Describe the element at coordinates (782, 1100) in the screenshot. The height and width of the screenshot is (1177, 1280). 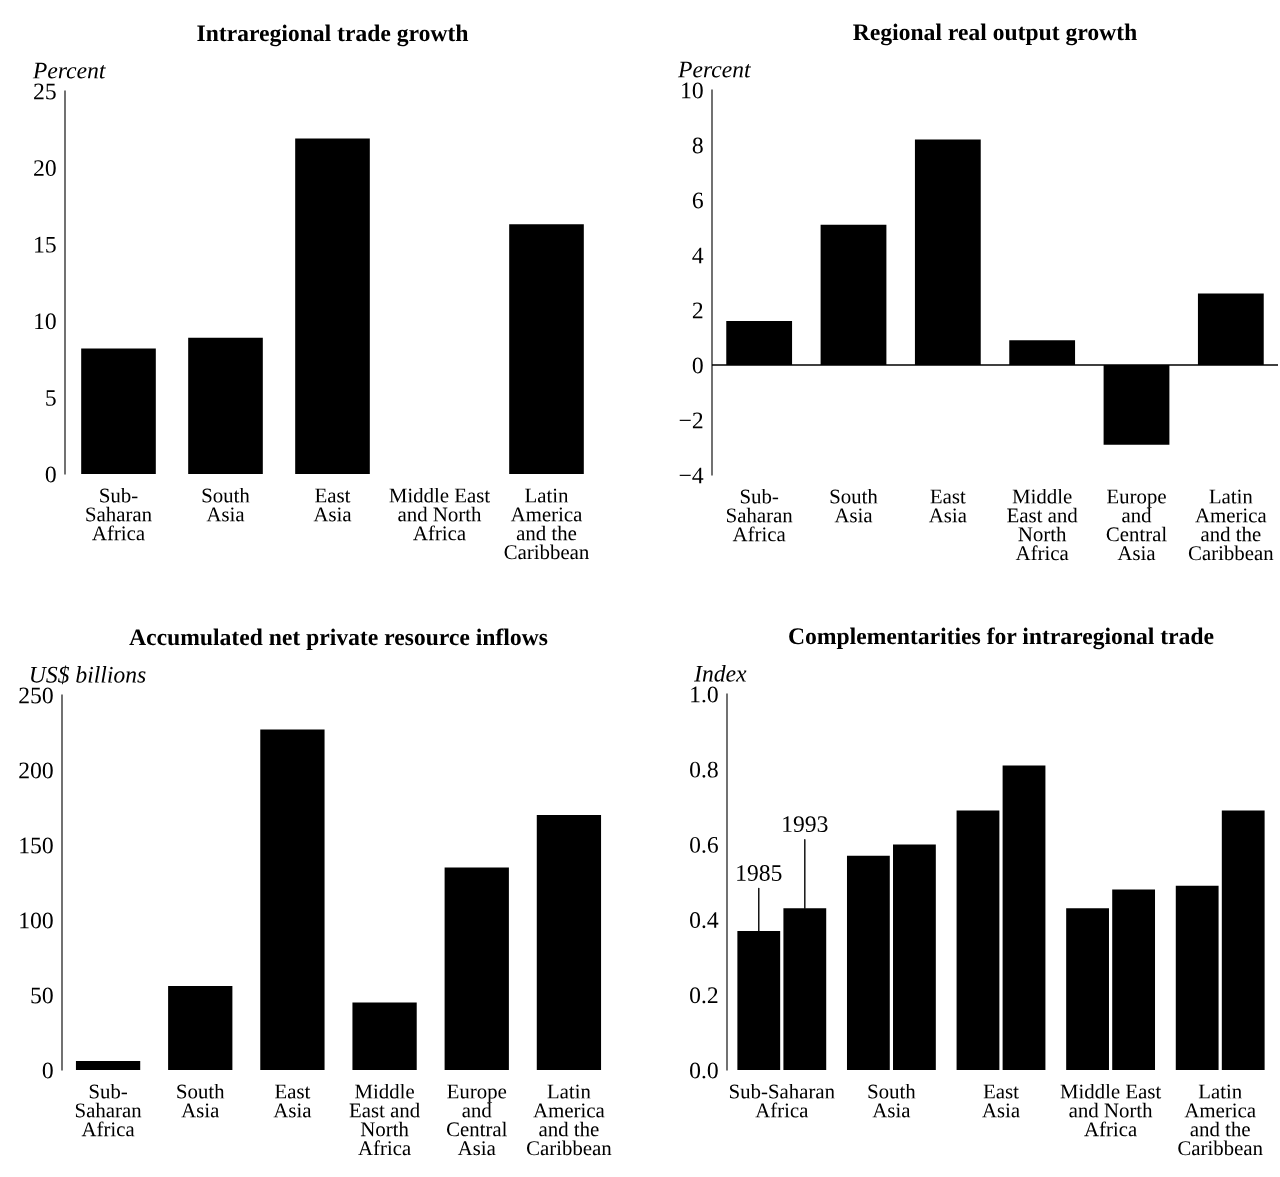
I see `x-tick-label: Sub-Saharan Africa` at that location.